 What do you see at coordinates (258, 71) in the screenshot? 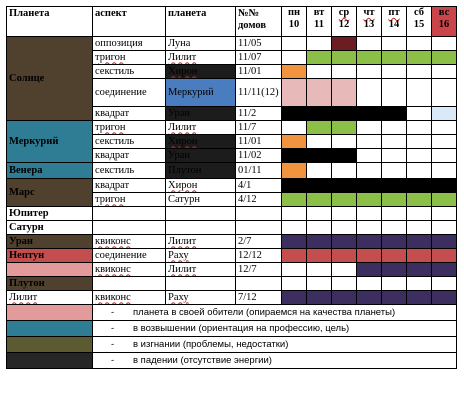
I see `houses-cell: 11/01` at bounding box center [258, 71].